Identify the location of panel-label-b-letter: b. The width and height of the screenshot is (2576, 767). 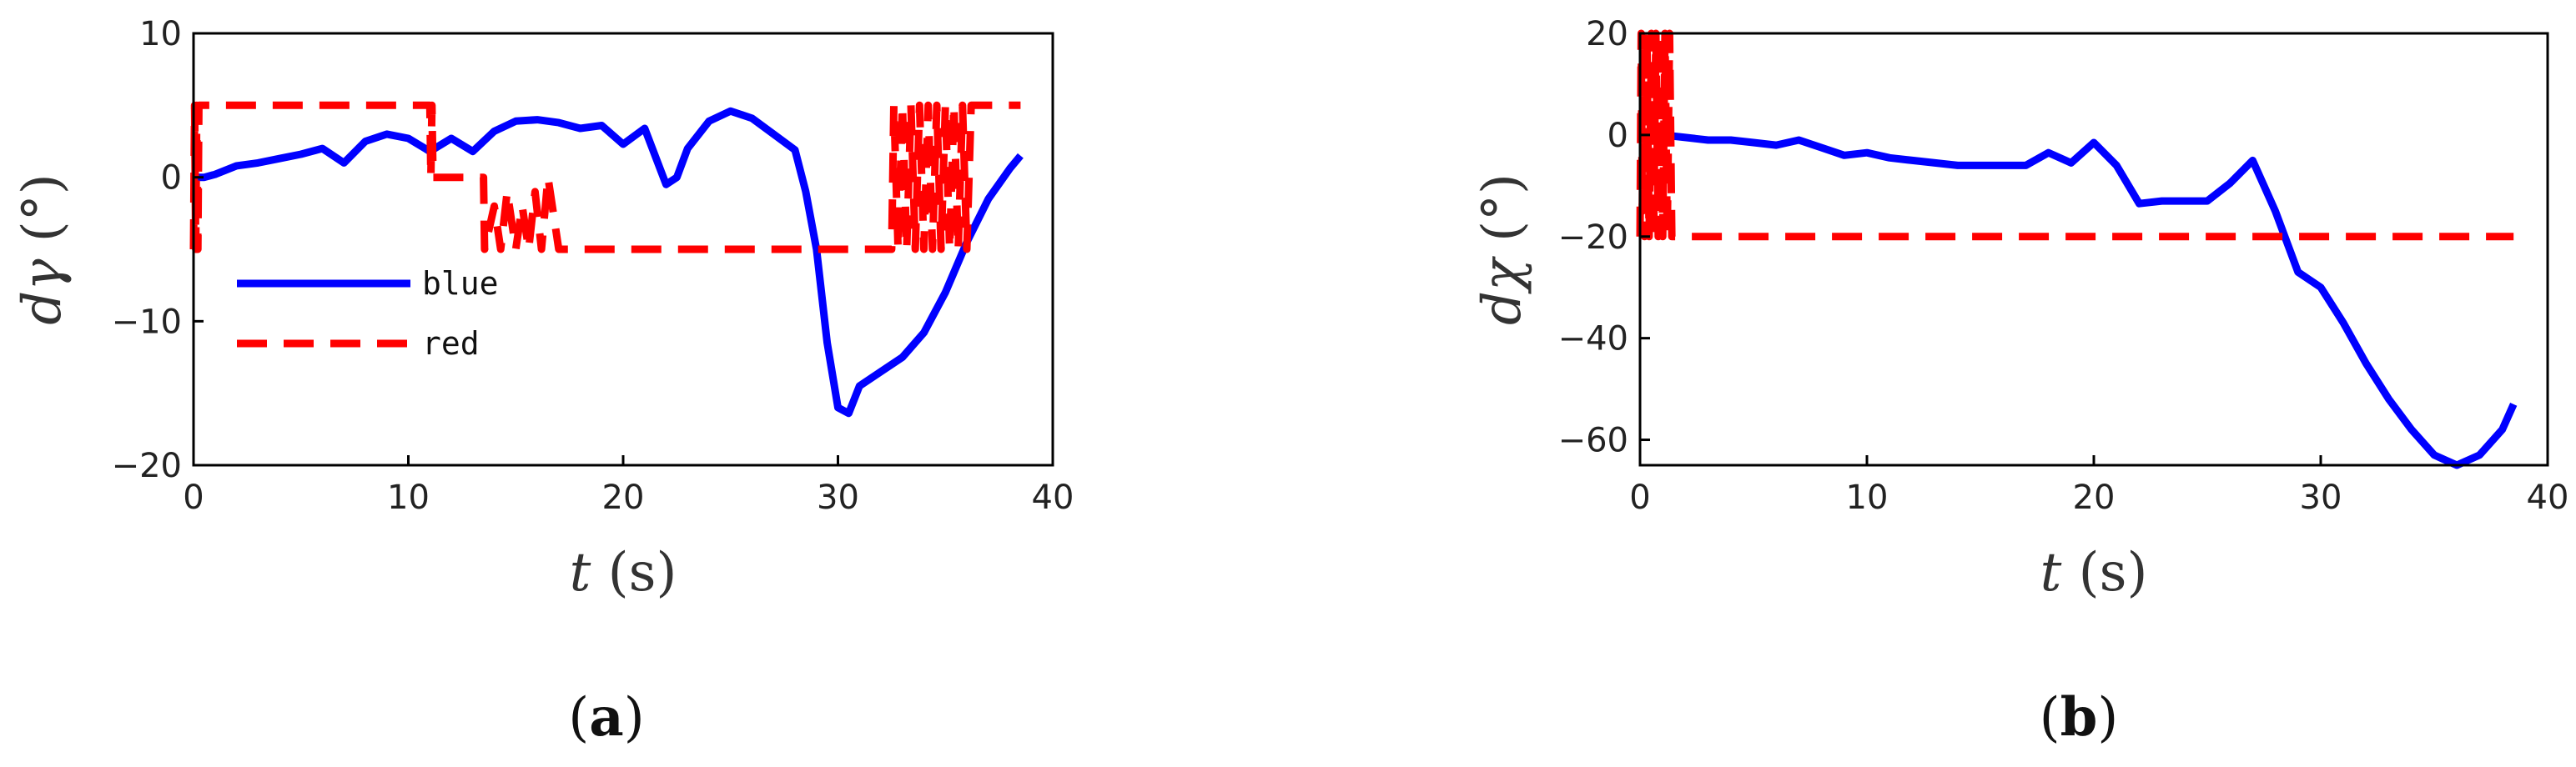
(2079, 718).